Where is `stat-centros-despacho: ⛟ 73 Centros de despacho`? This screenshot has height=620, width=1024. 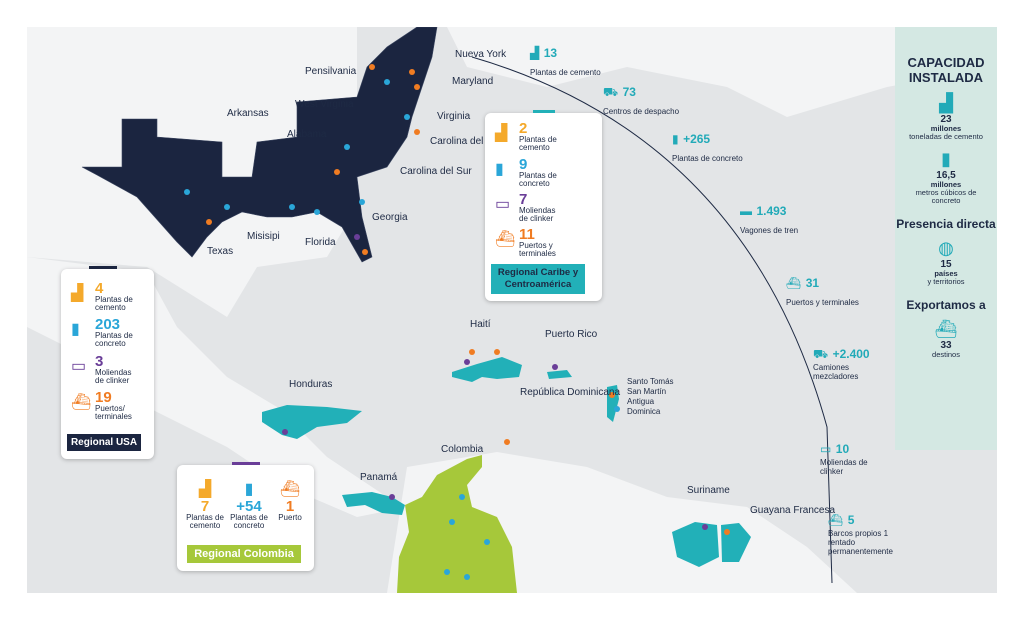
stat-centros-despacho: ⛟ 73 Centros de despacho is located at coordinates (641, 100).